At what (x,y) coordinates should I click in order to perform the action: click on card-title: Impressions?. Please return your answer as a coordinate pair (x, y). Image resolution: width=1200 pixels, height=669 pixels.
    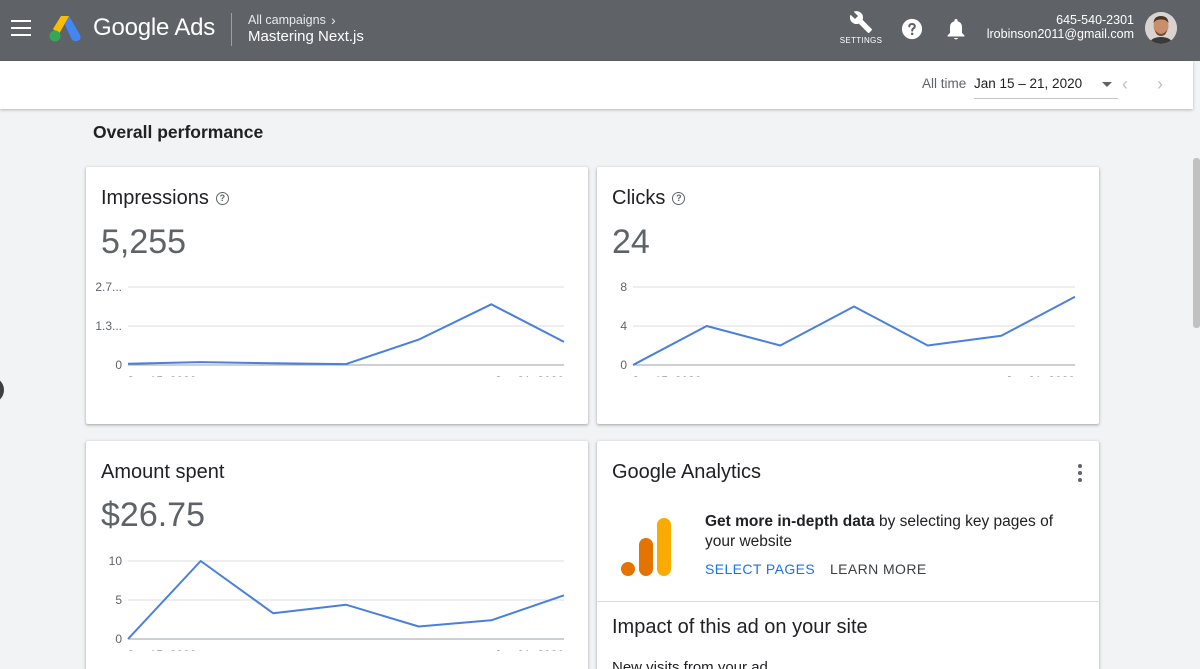
    Looking at the image, I should click on (165, 198).